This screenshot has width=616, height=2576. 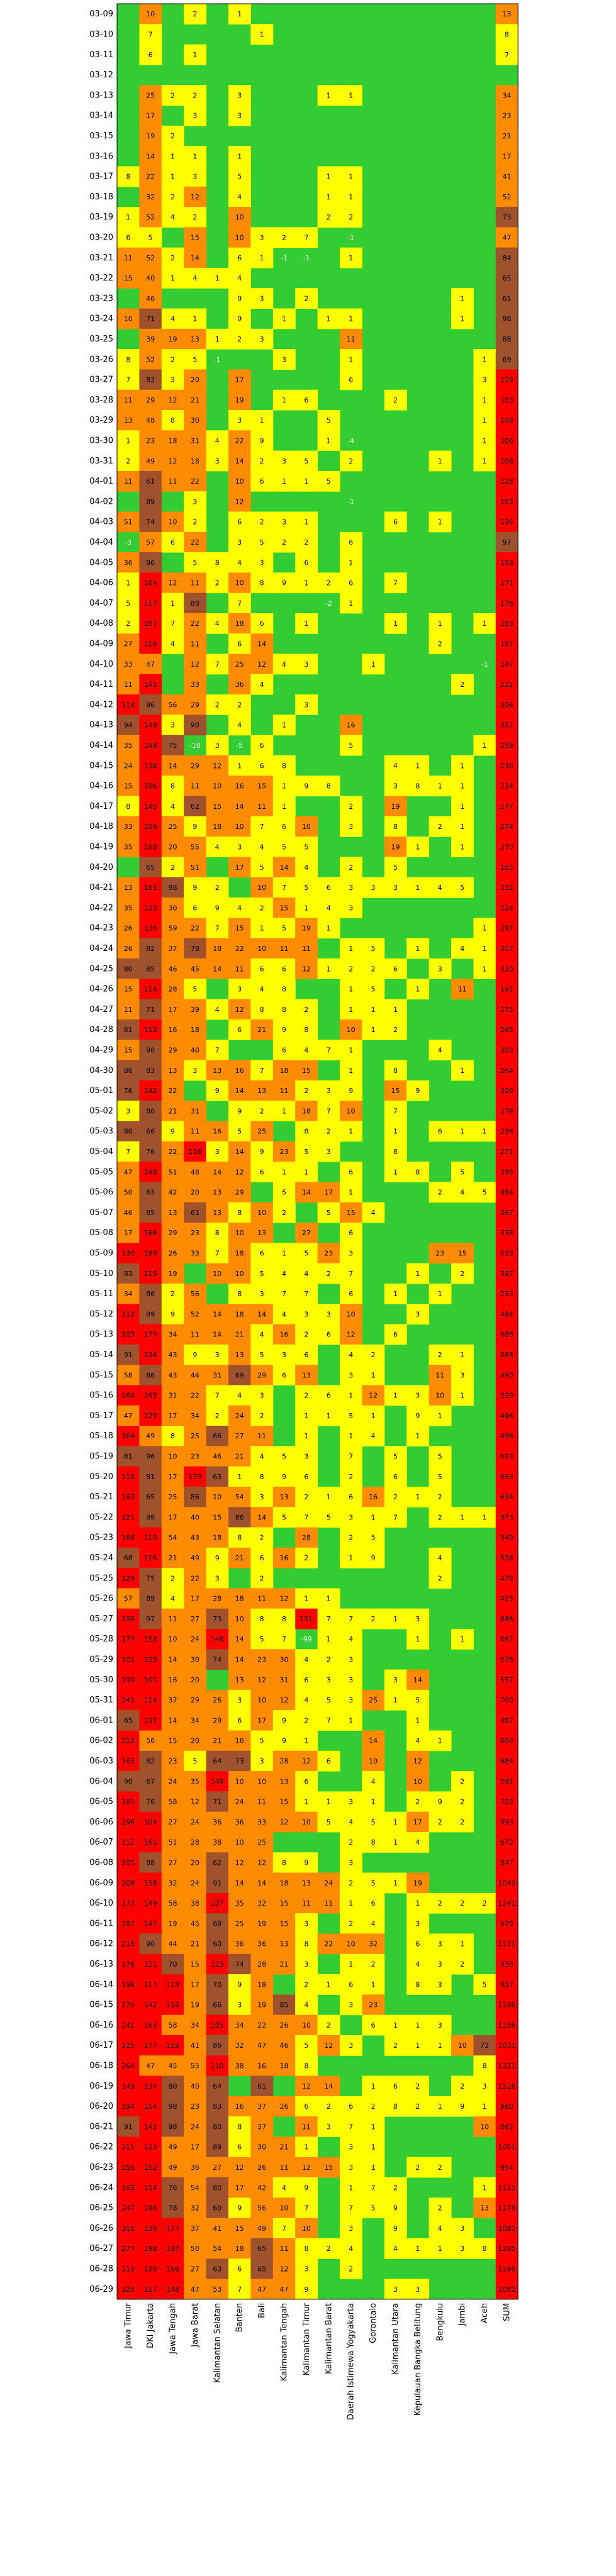 What do you see at coordinates (351, 1822) in the screenshot?
I see `cell-value: 4` at bounding box center [351, 1822].